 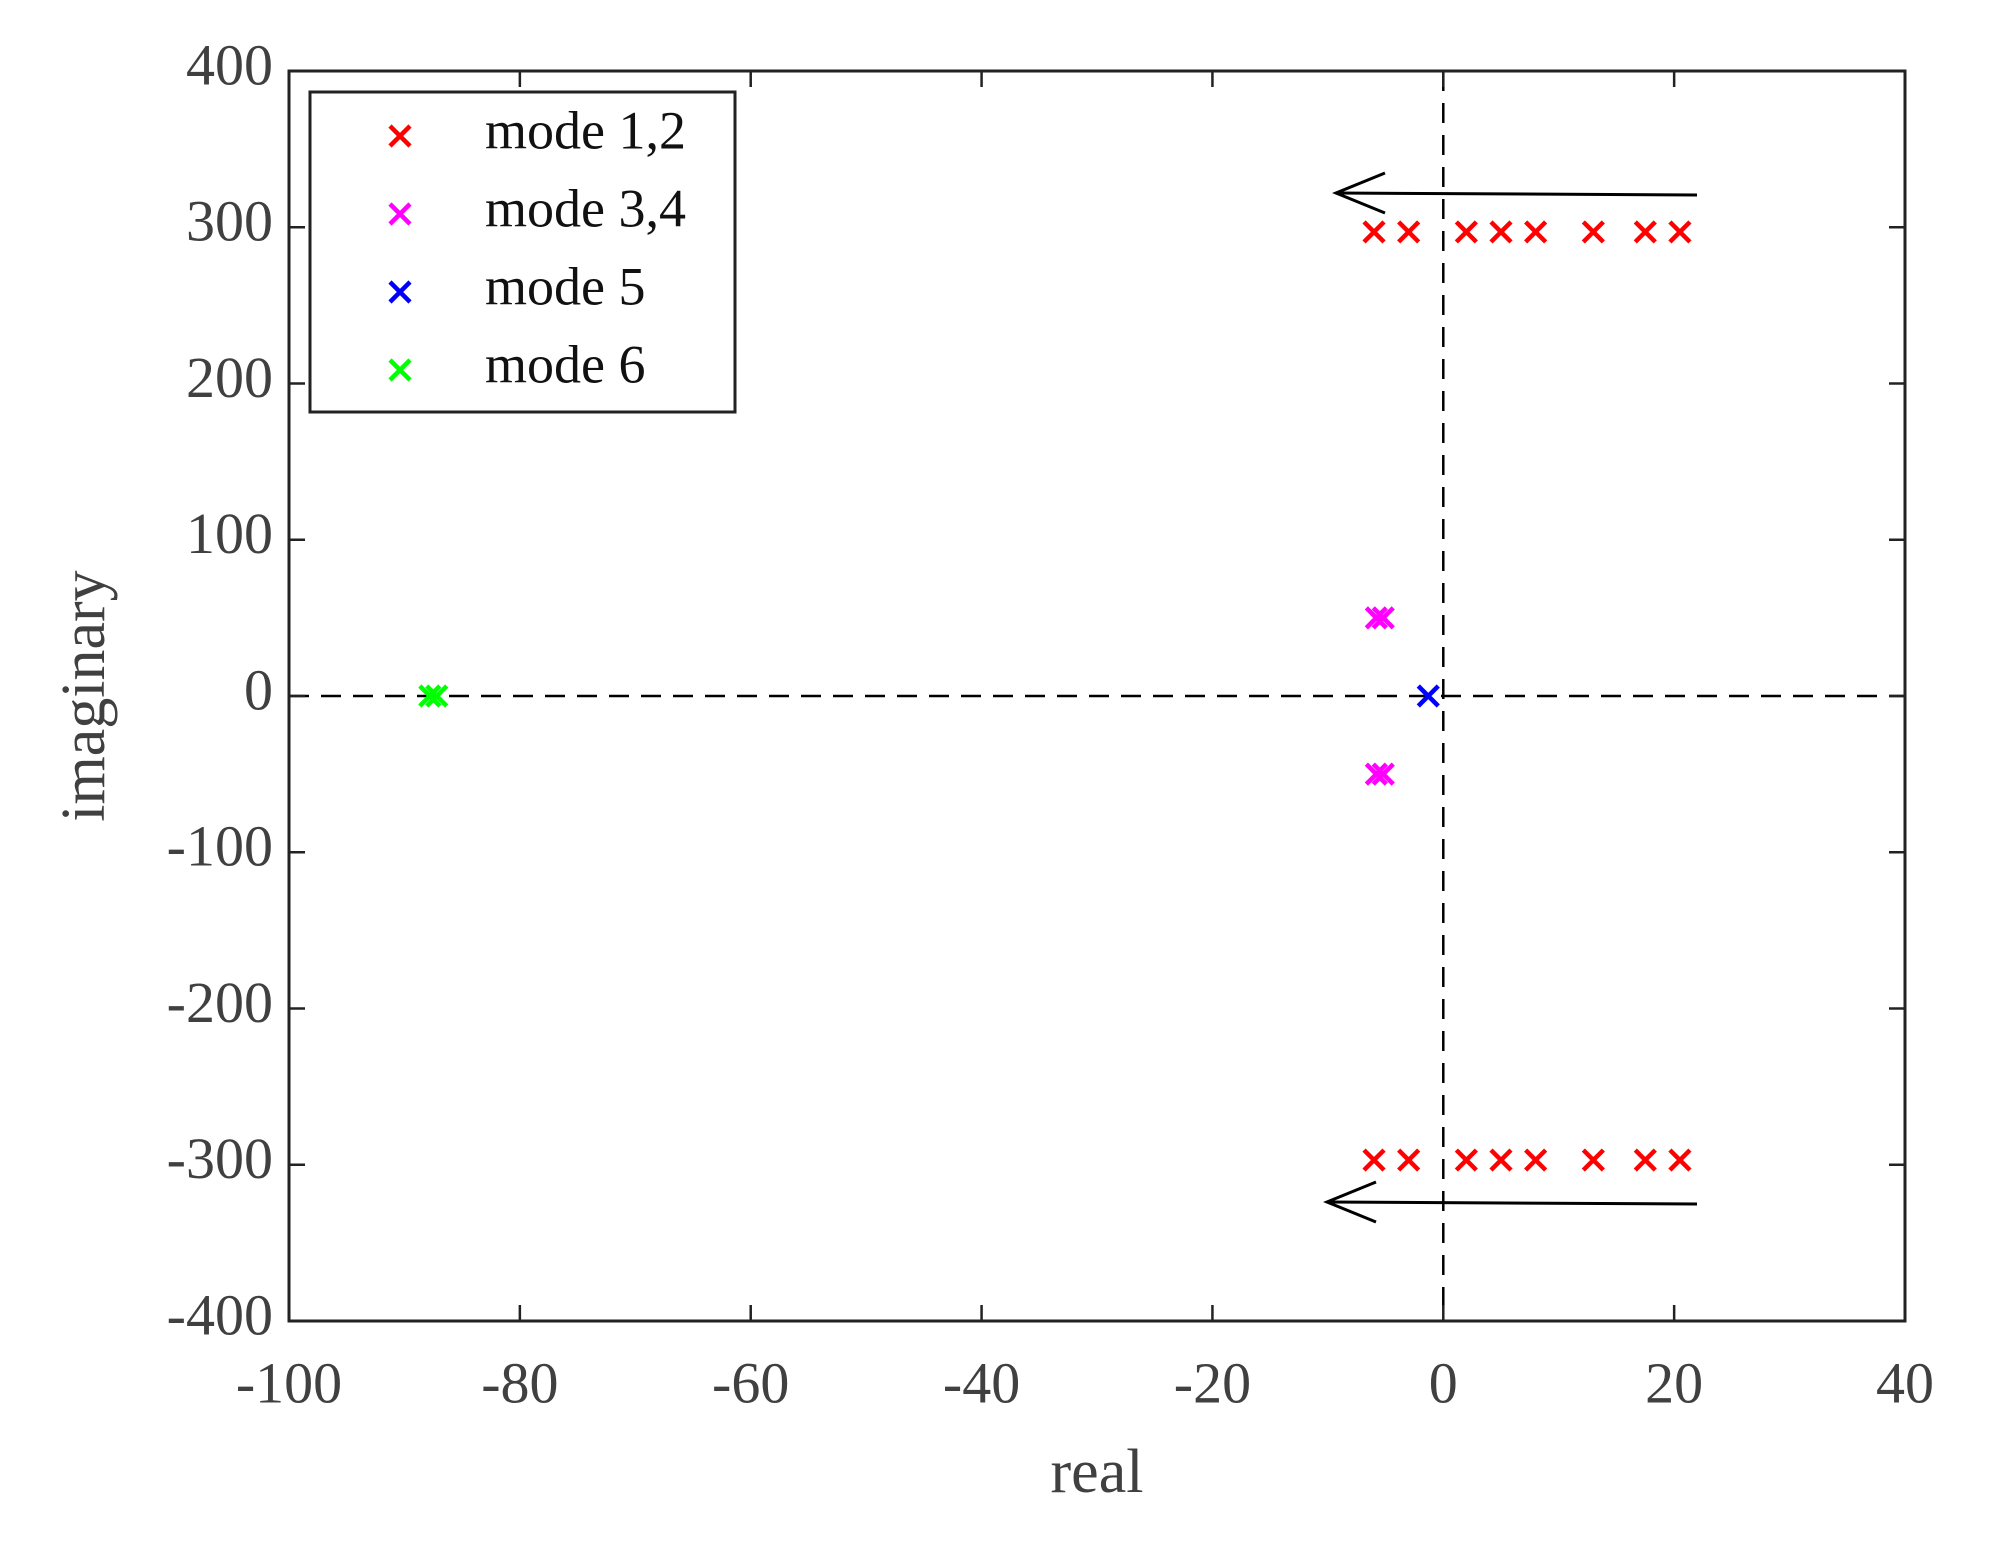 I want to click on x-tick-label: -80, so click(x=519, y=1382).